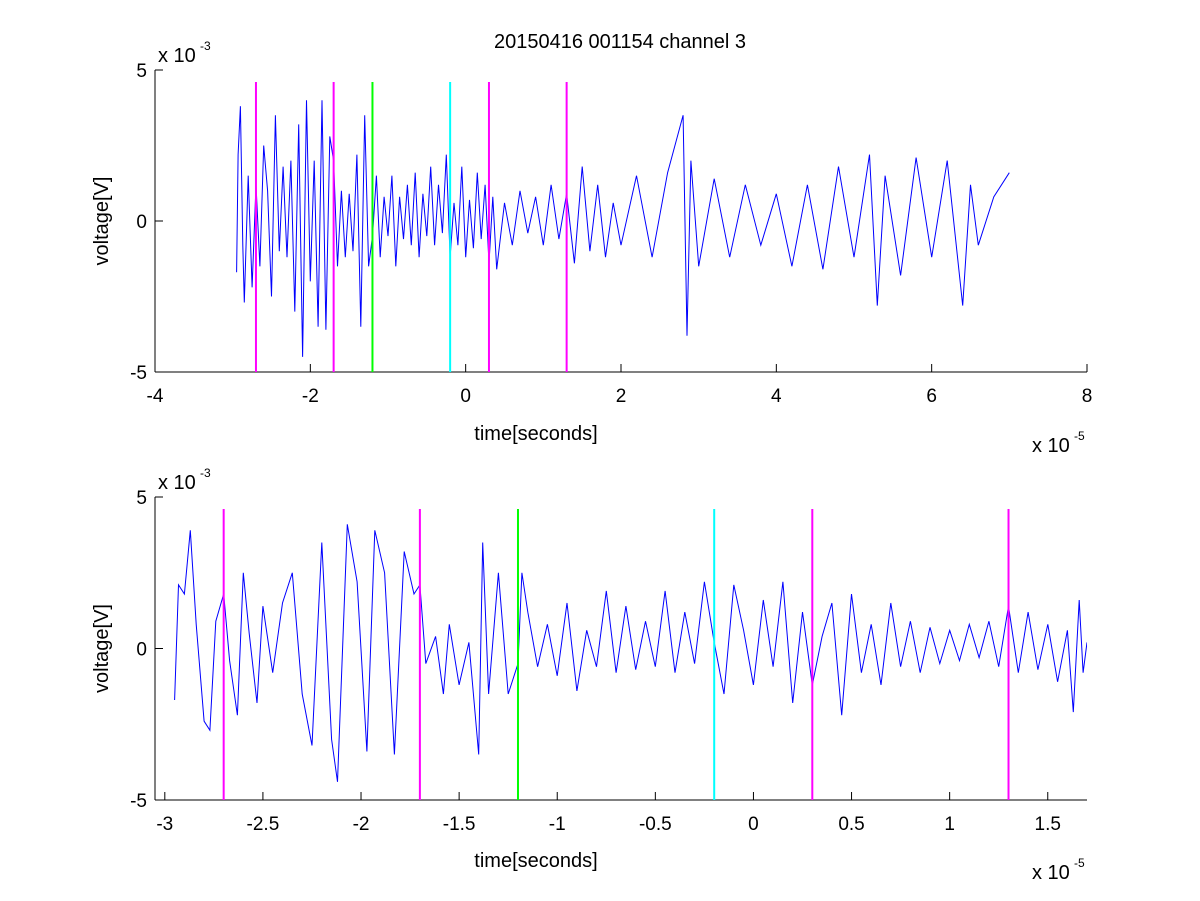  Describe the element at coordinates (621, 396) in the screenshot. I see `x-tick-label: 2` at that location.